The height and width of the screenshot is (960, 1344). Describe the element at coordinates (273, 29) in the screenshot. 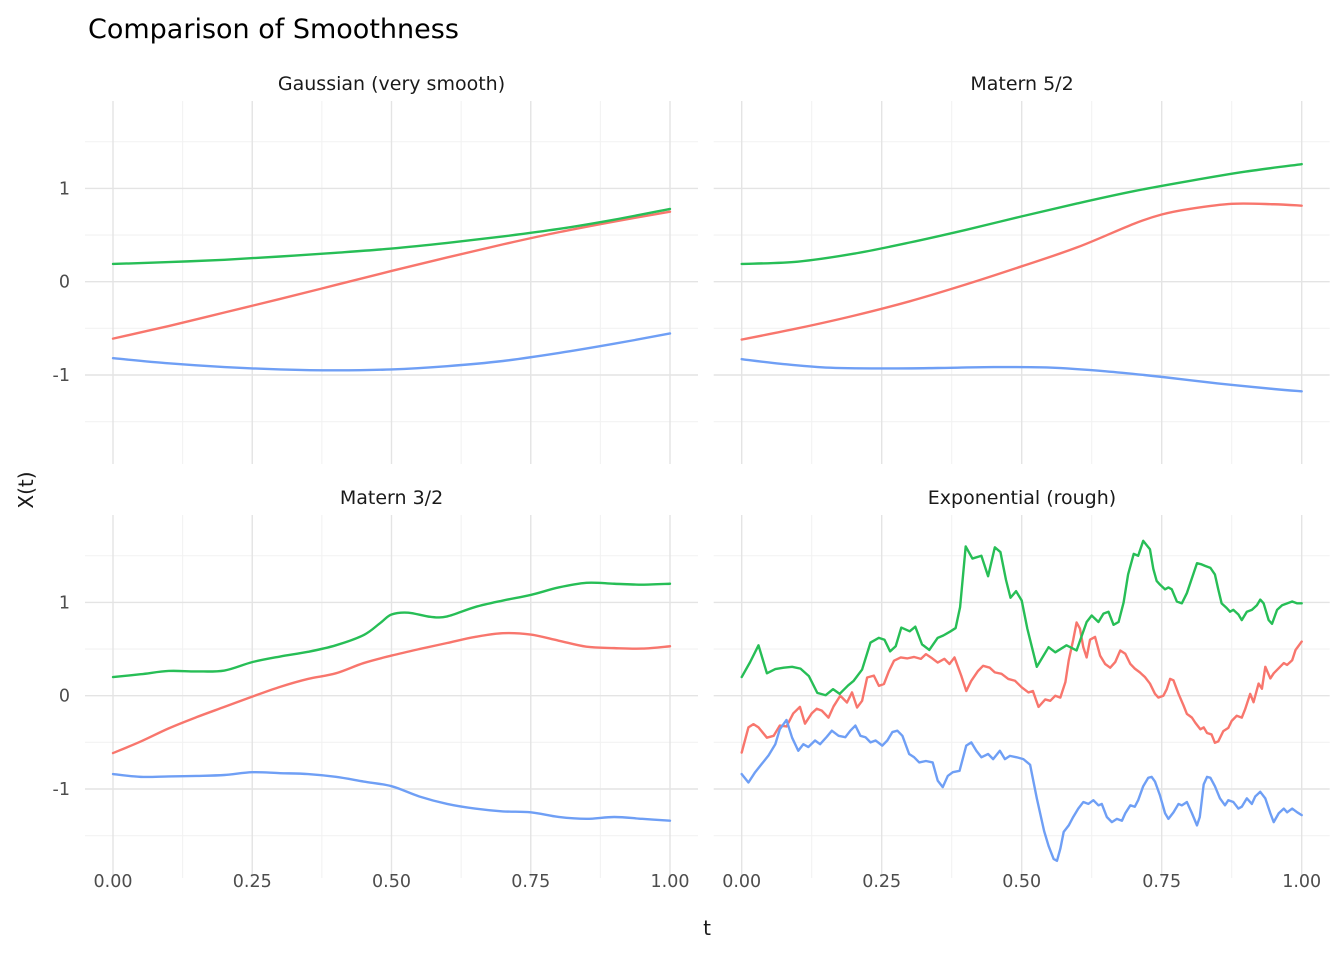

I see `plot-title: Comparison of Smoothness` at that location.